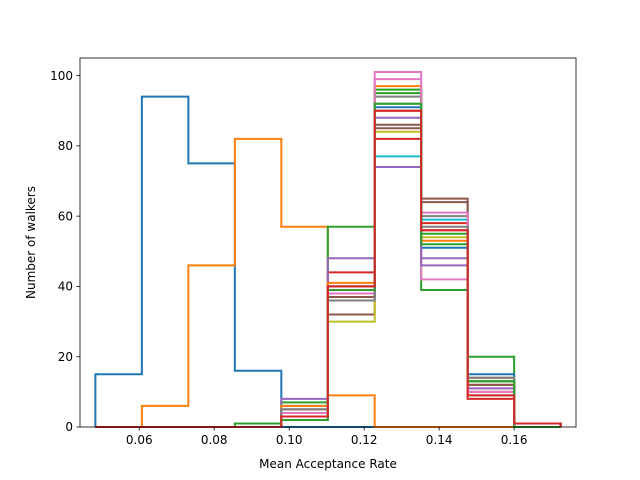  I want to click on y-tick-label: 40, so click(65, 287).